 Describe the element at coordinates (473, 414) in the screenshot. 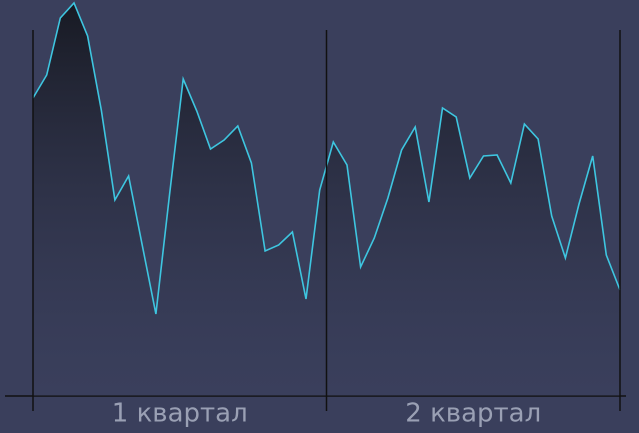

I see `x-tick-label: 2 квартал` at that location.